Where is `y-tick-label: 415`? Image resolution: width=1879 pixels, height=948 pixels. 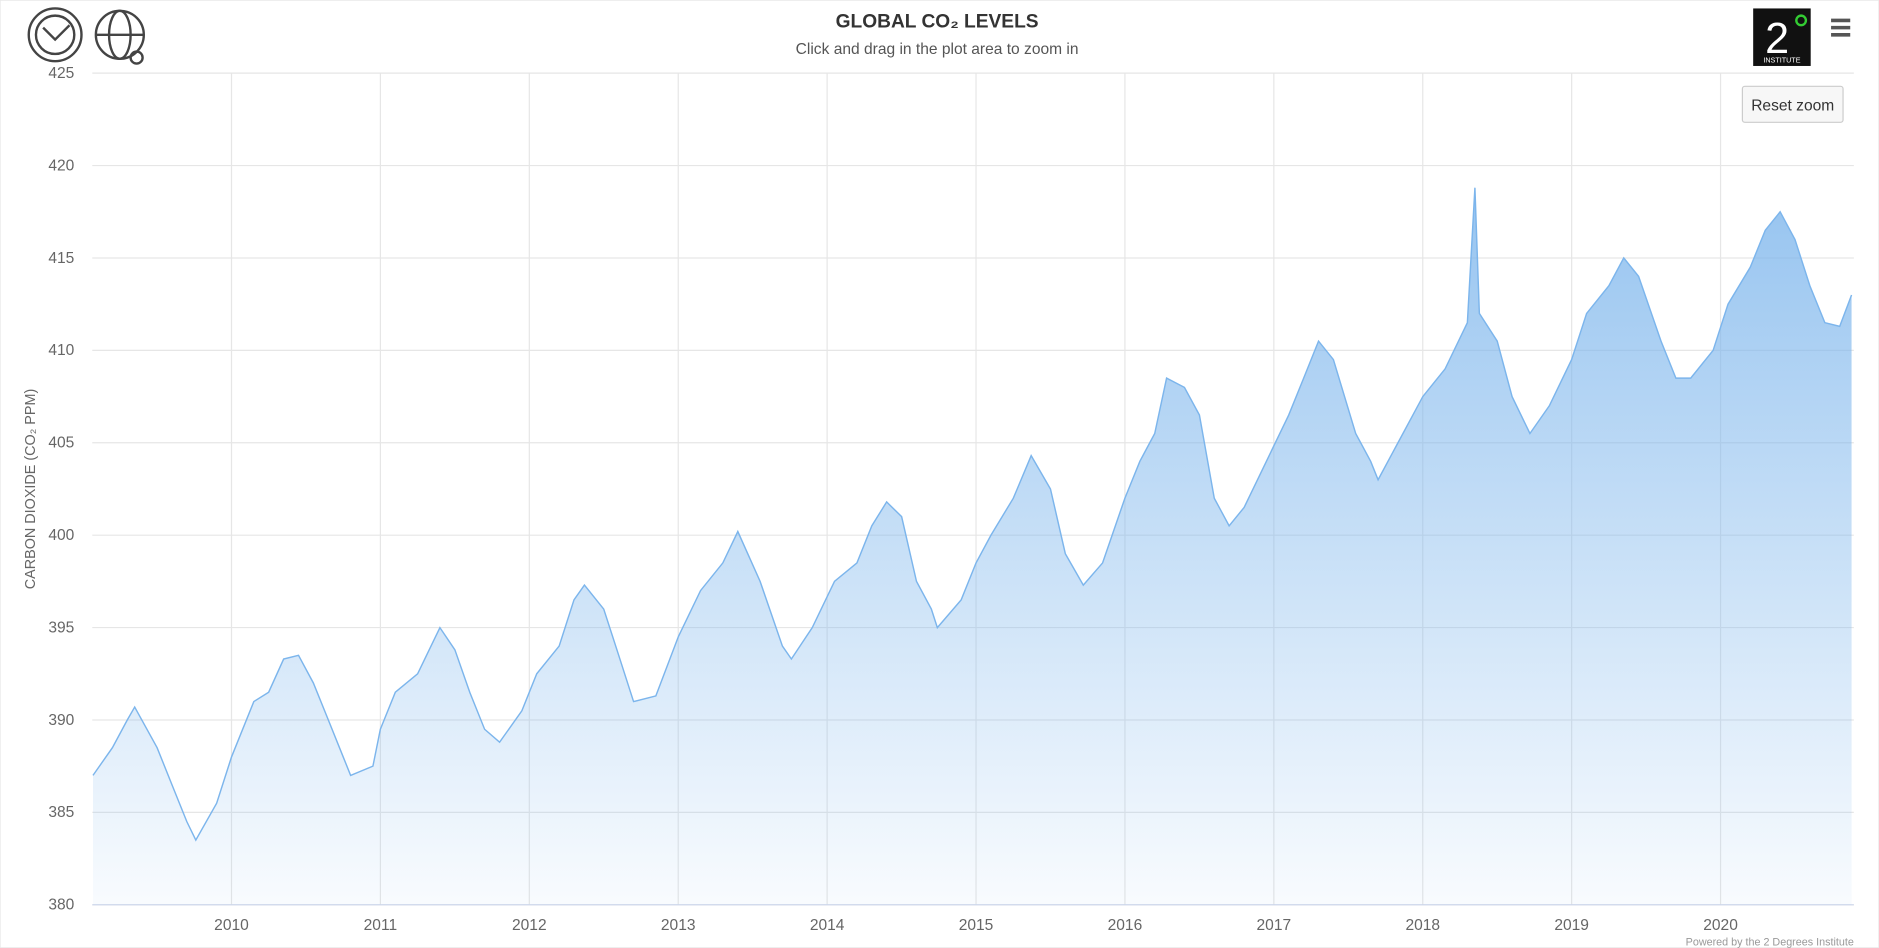
y-tick-label: 415 is located at coordinates (61, 258).